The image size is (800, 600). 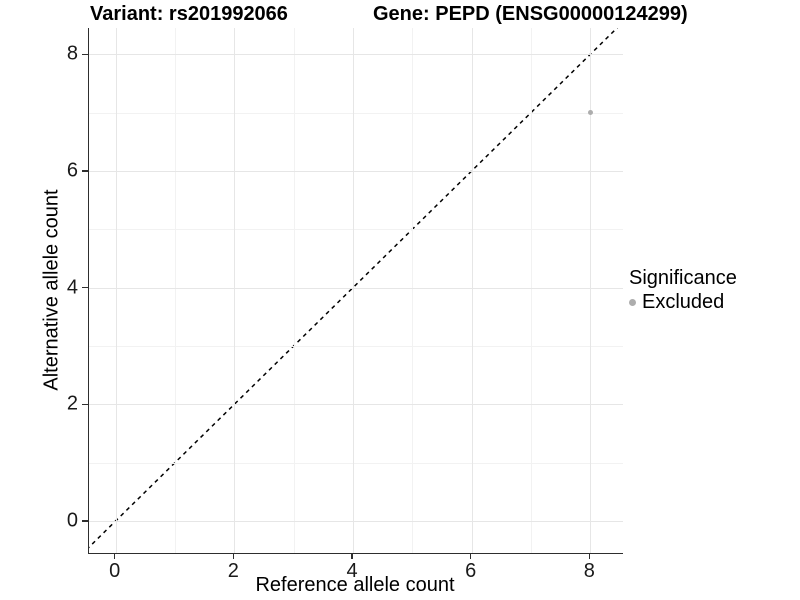 I want to click on legend: Significance Excluded, so click(x=683, y=290).